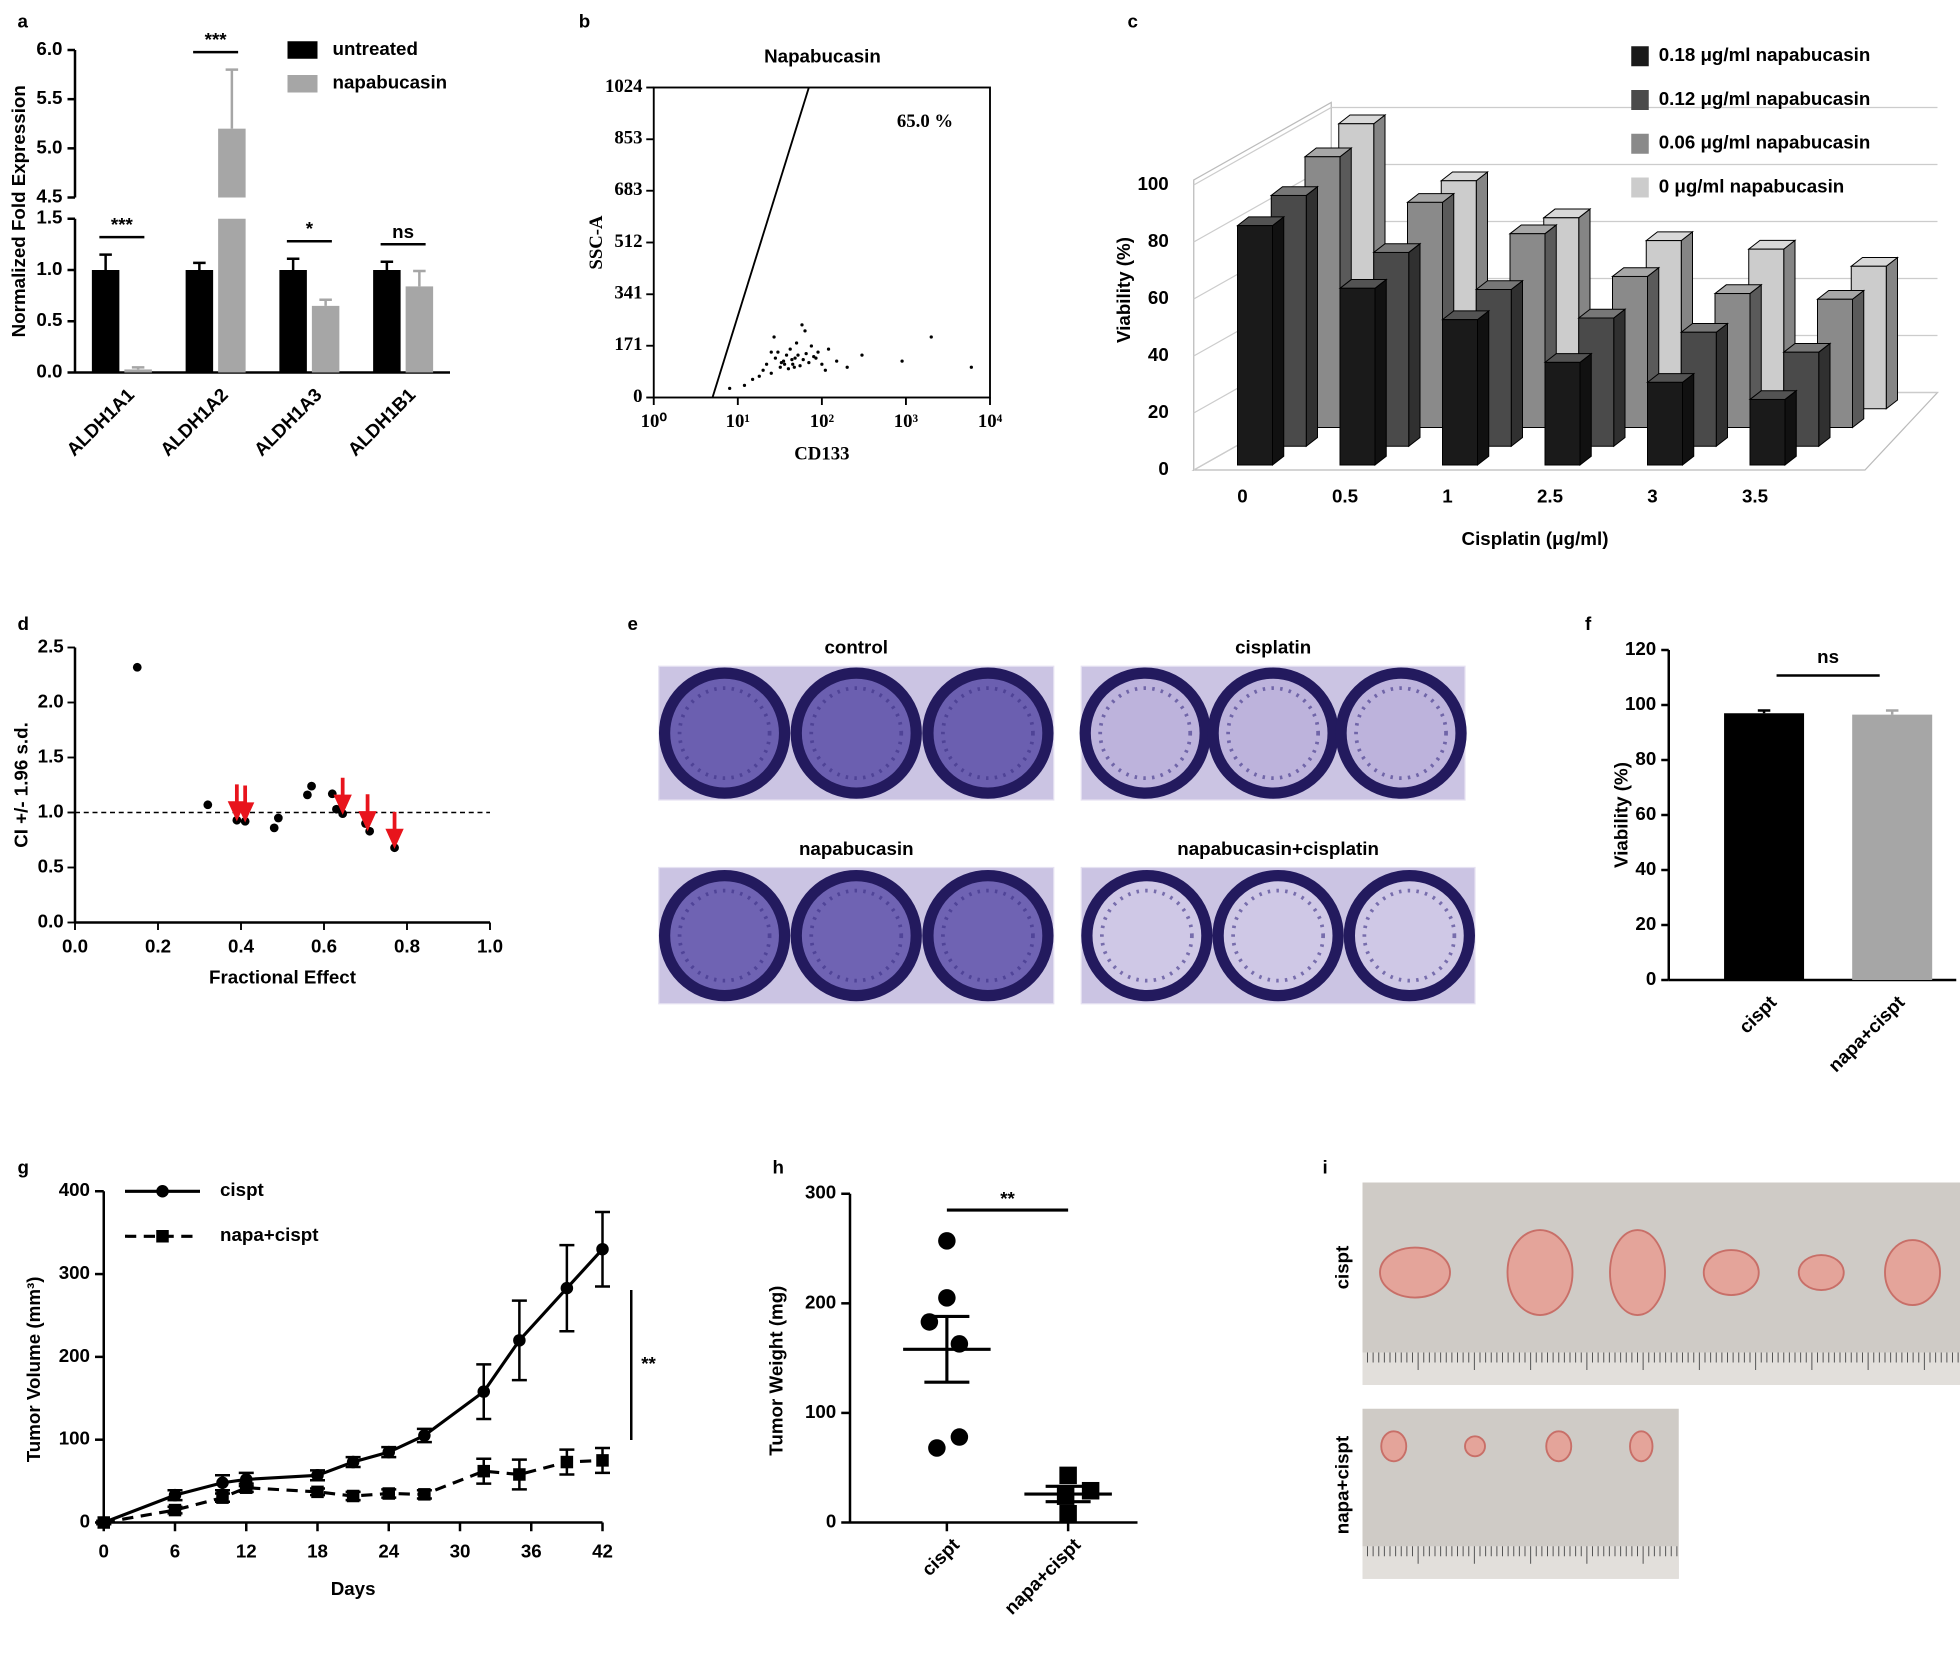 The width and height of the screenshot is (1960, 1658). I want to click on x-tick-label: 0.6, so click(324, 945).